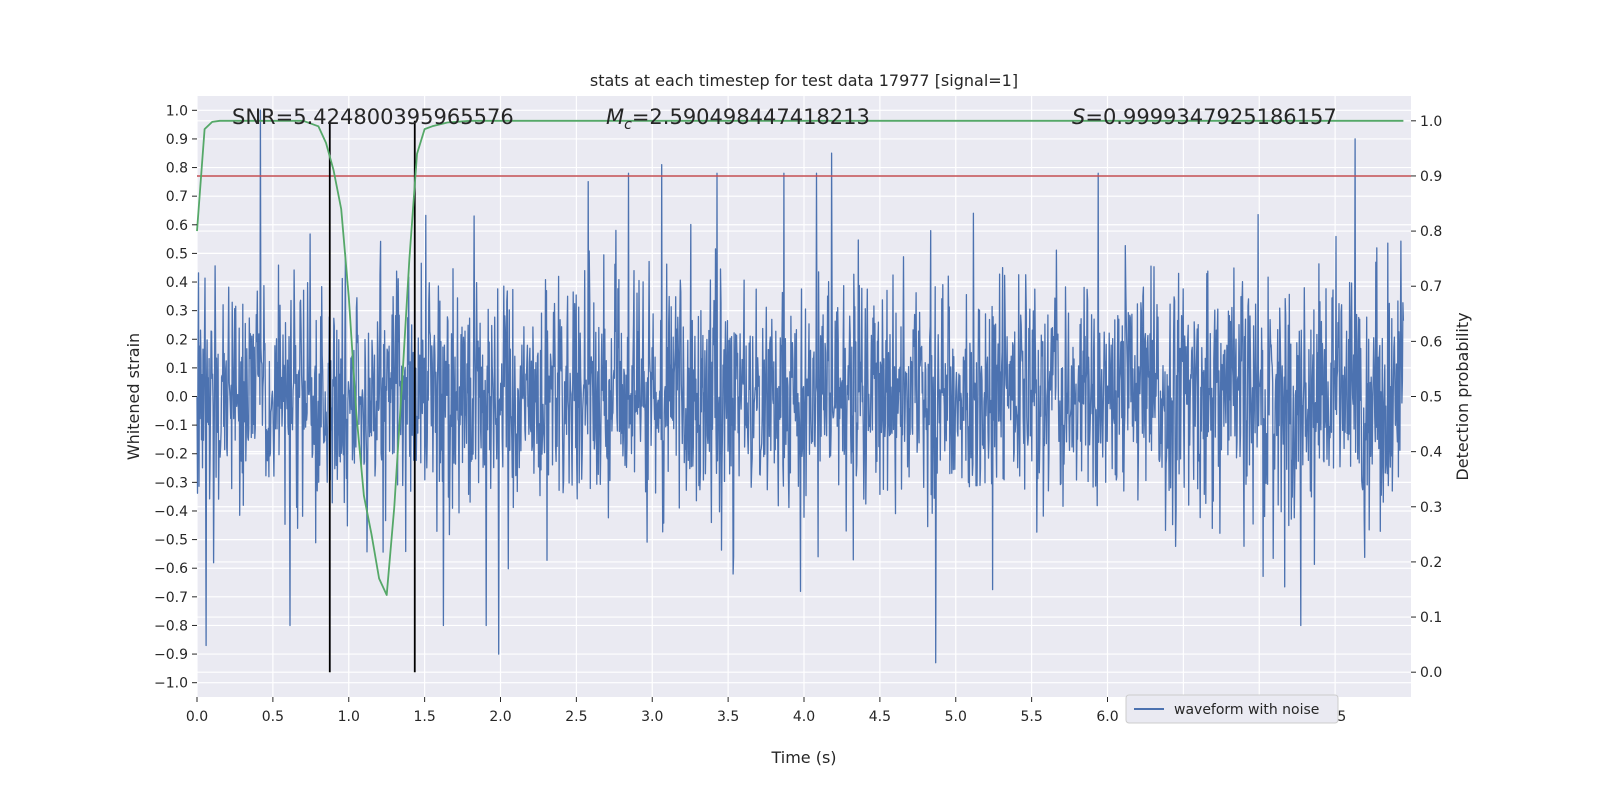 The image size is (1600, 800). I want to click on x-tick-label: 2.5, so click(576, 717).